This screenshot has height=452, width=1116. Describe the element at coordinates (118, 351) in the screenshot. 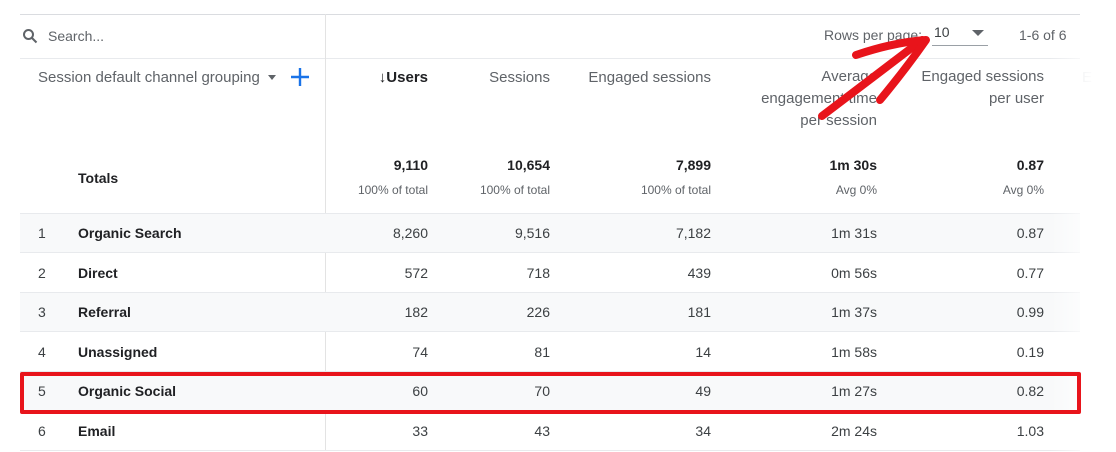

I see `channel-name: Unassigned` at that location.